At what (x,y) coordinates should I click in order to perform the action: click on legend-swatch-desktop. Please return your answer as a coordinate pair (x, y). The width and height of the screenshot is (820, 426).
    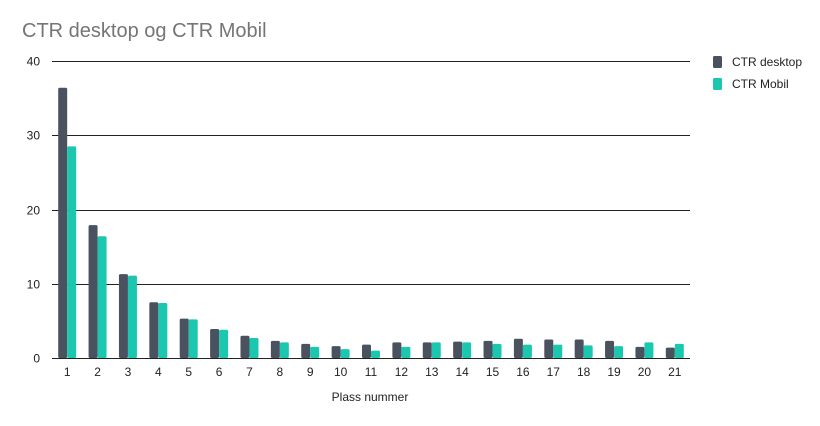
    Looking at the image, I should click on (717, 62).